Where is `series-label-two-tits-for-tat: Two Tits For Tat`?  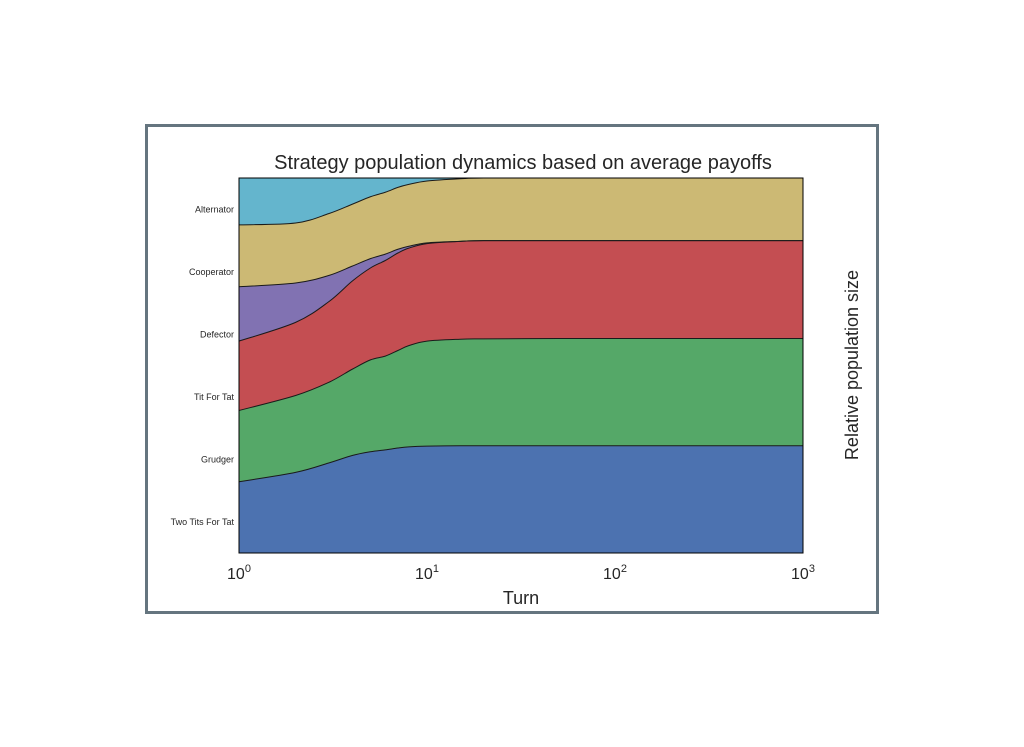
series-label-two-tits-for-tat: Two Tits For Tat is located at coordinates (203, 522).